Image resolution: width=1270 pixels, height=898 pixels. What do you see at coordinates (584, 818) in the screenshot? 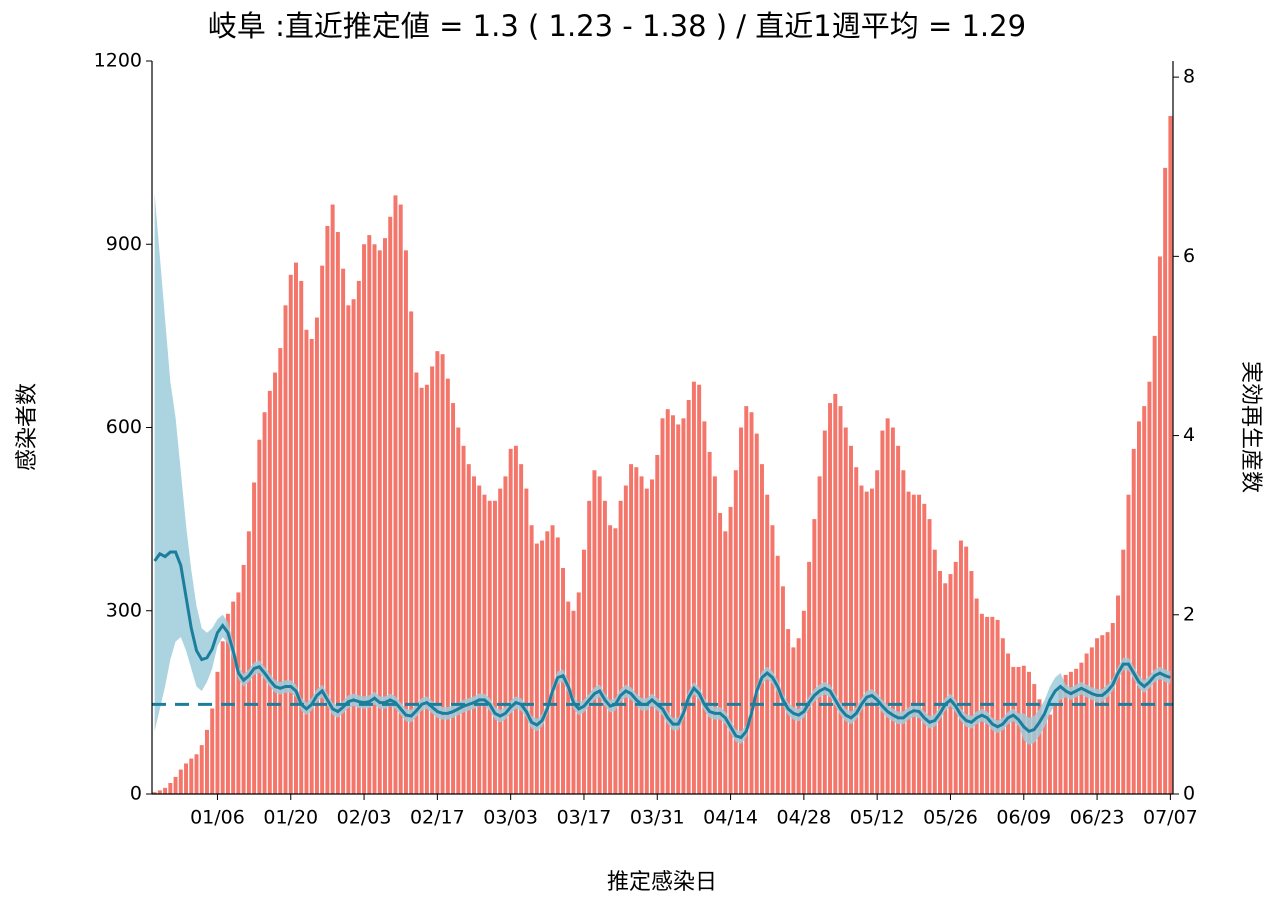
I see `x-tick-label: 03/17` at bounding box center [584, 818].